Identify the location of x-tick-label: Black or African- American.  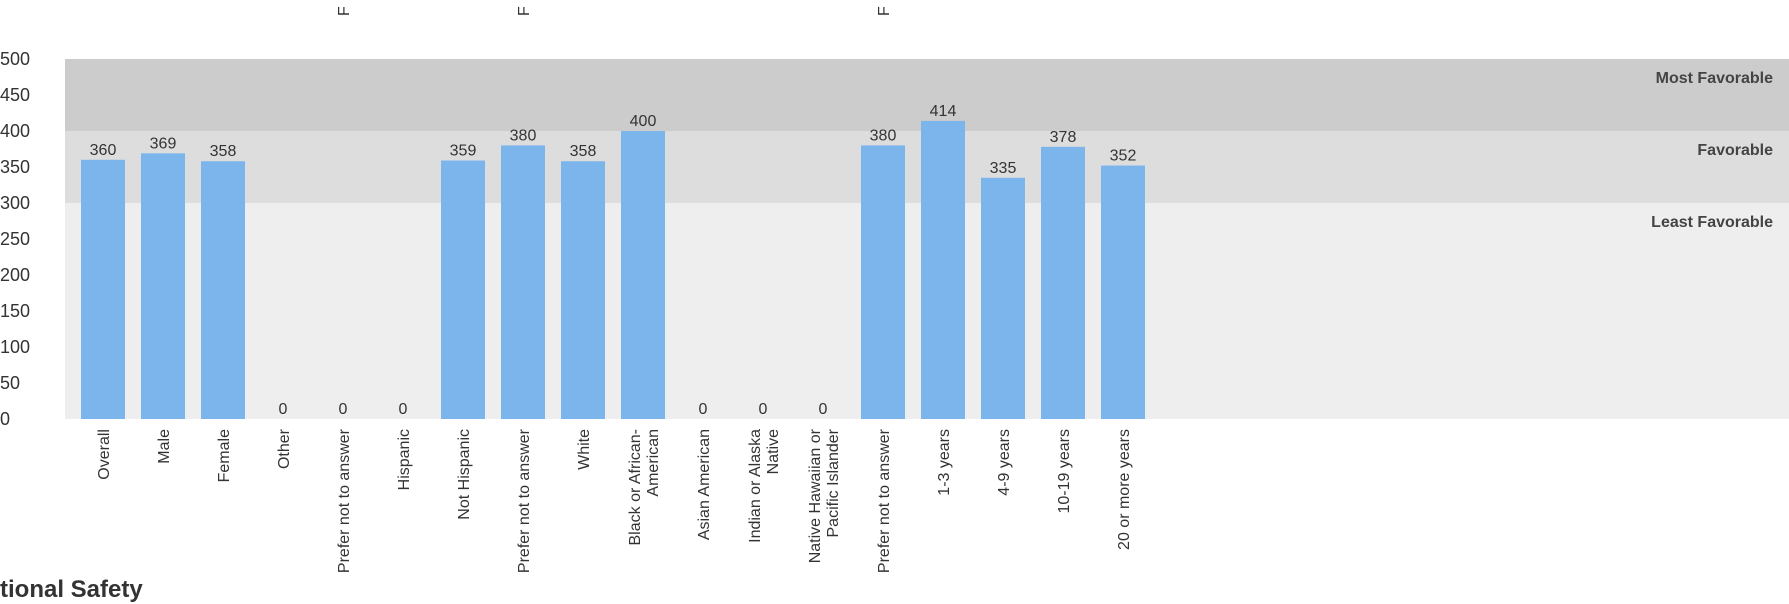
(644, 487).